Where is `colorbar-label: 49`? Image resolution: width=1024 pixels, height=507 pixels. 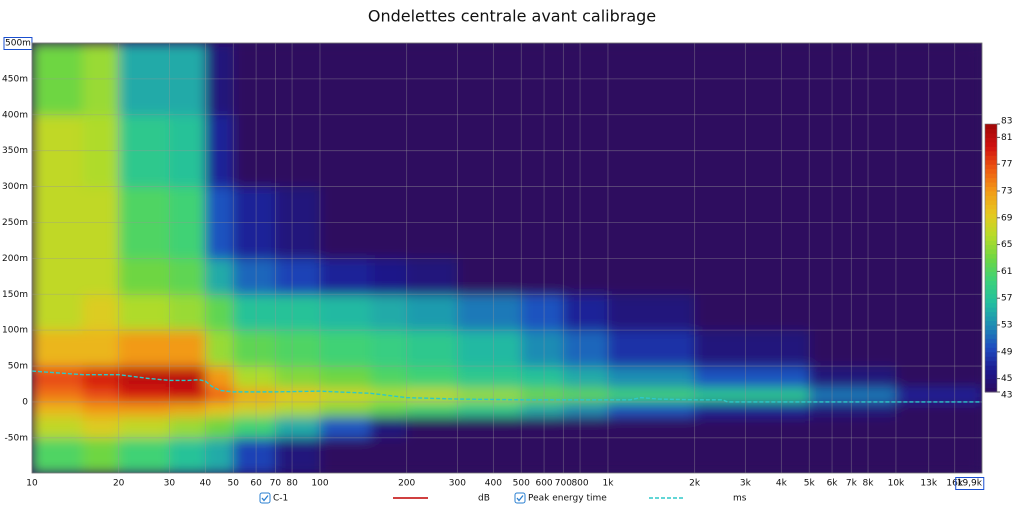 colorbar-label: 49 is located at coordinates (1007, 352).